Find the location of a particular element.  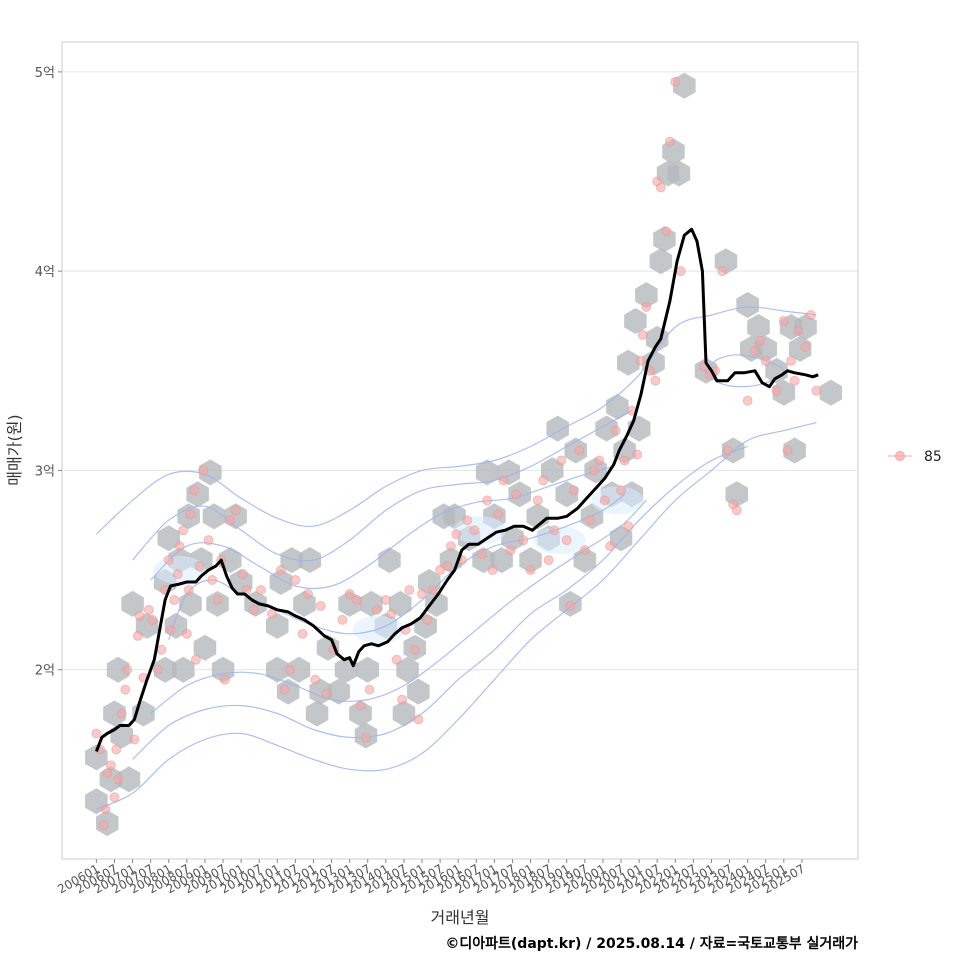

density-fill is located at coordinates (479, 530).